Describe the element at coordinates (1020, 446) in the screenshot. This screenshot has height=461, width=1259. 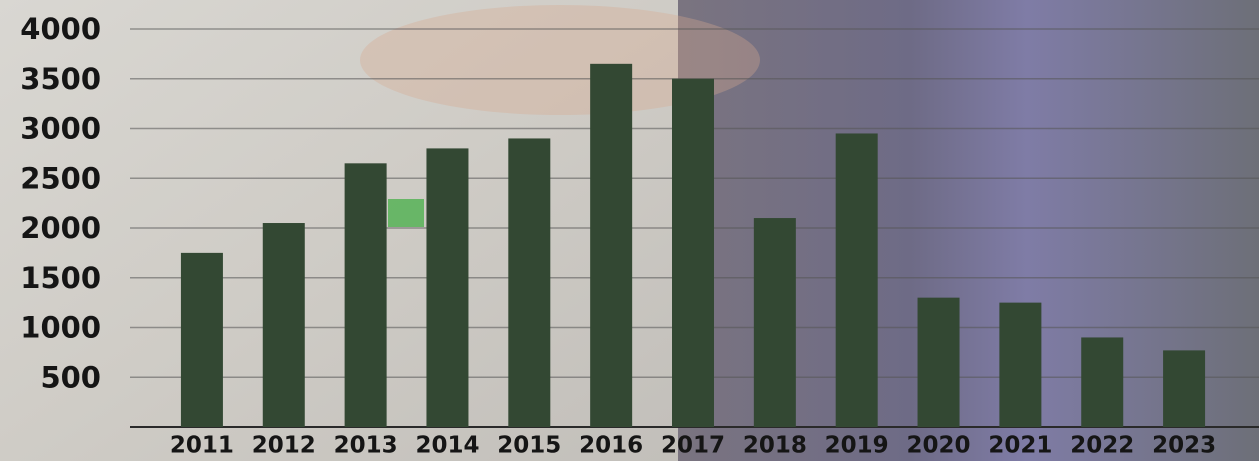
I see `x-tick-label: 2021` at that location.